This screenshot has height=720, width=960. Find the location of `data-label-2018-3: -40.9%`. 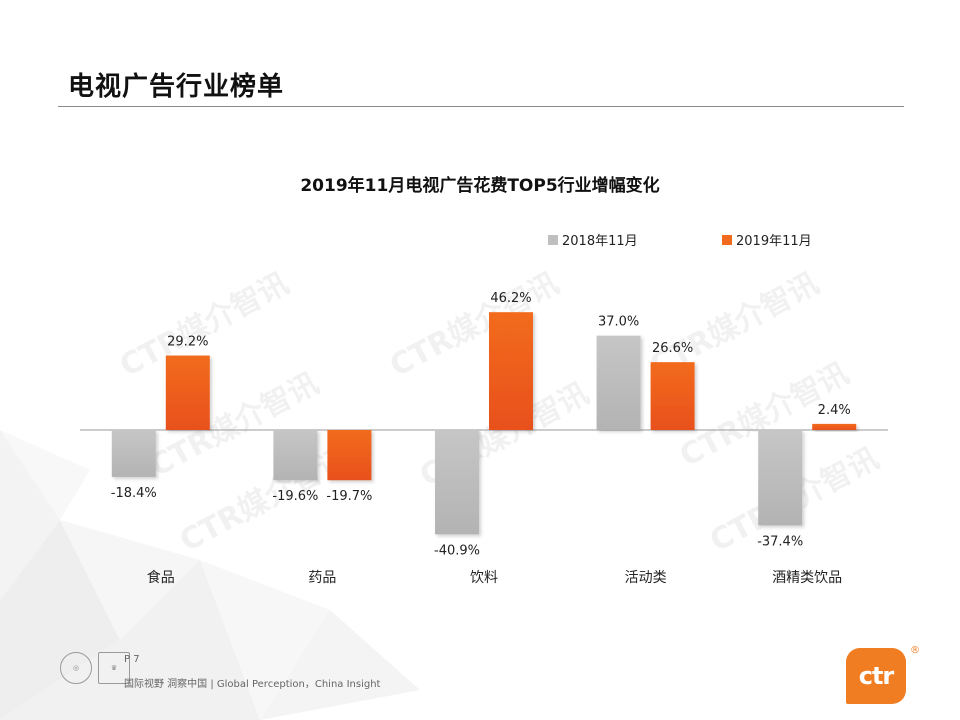

data-label-2018-3: -40.9% is located at coordinates (457, 550).